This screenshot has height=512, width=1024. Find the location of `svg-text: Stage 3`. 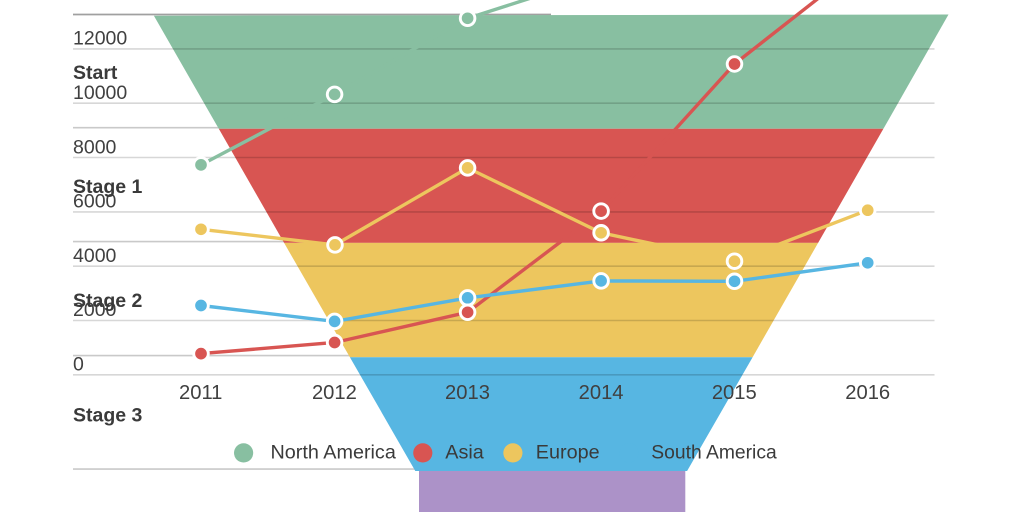

svg-text: Stage 3 is located at coordinates (108, 415).